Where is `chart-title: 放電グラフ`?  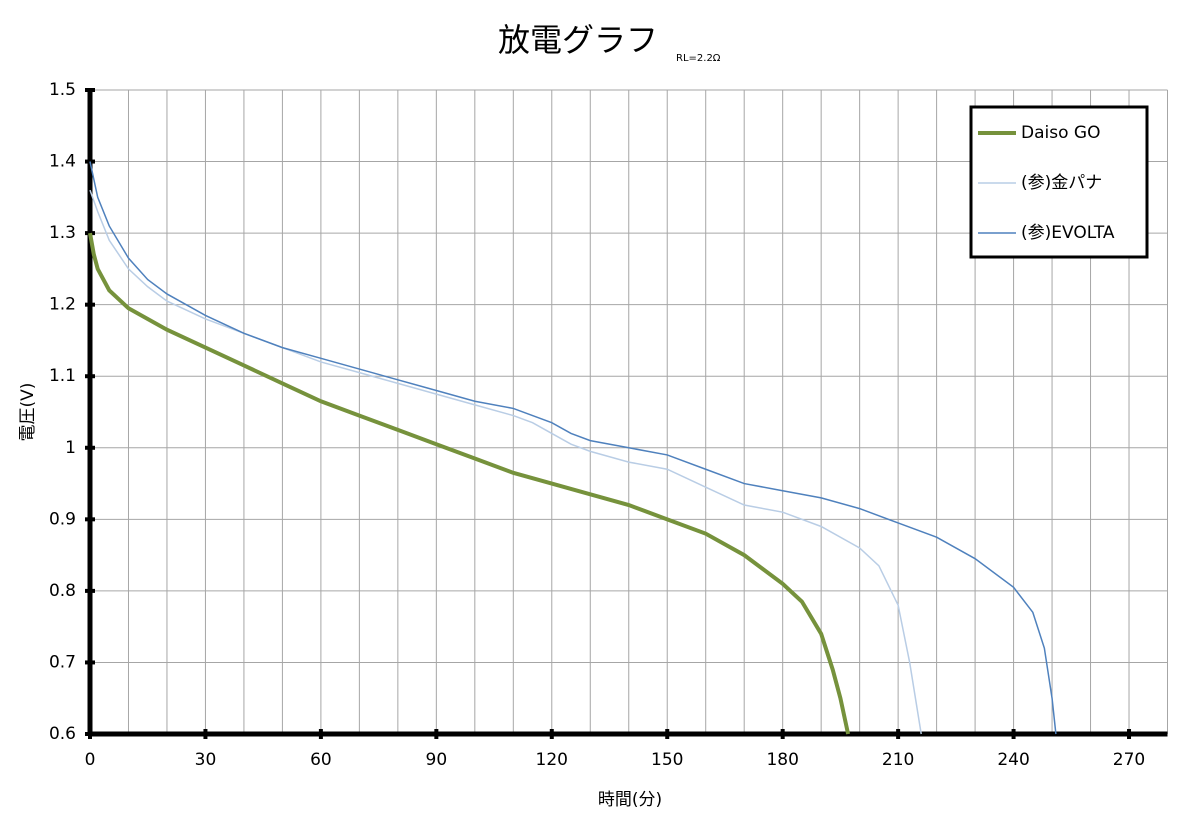 chart-title: 放電グラフ is located at coordinates (578, 40).